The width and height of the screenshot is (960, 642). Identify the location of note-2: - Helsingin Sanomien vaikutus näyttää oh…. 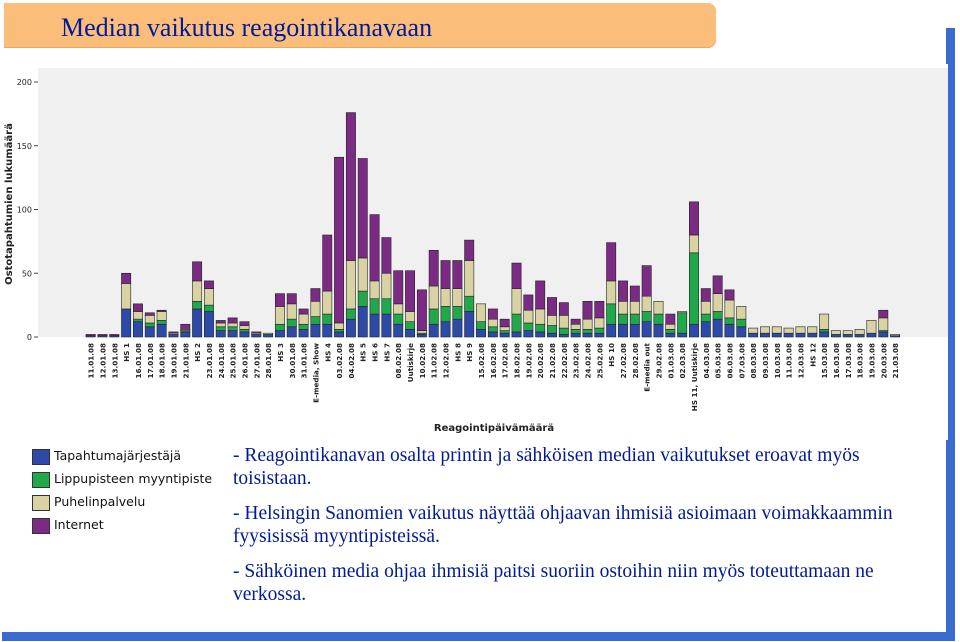
(563, 525).